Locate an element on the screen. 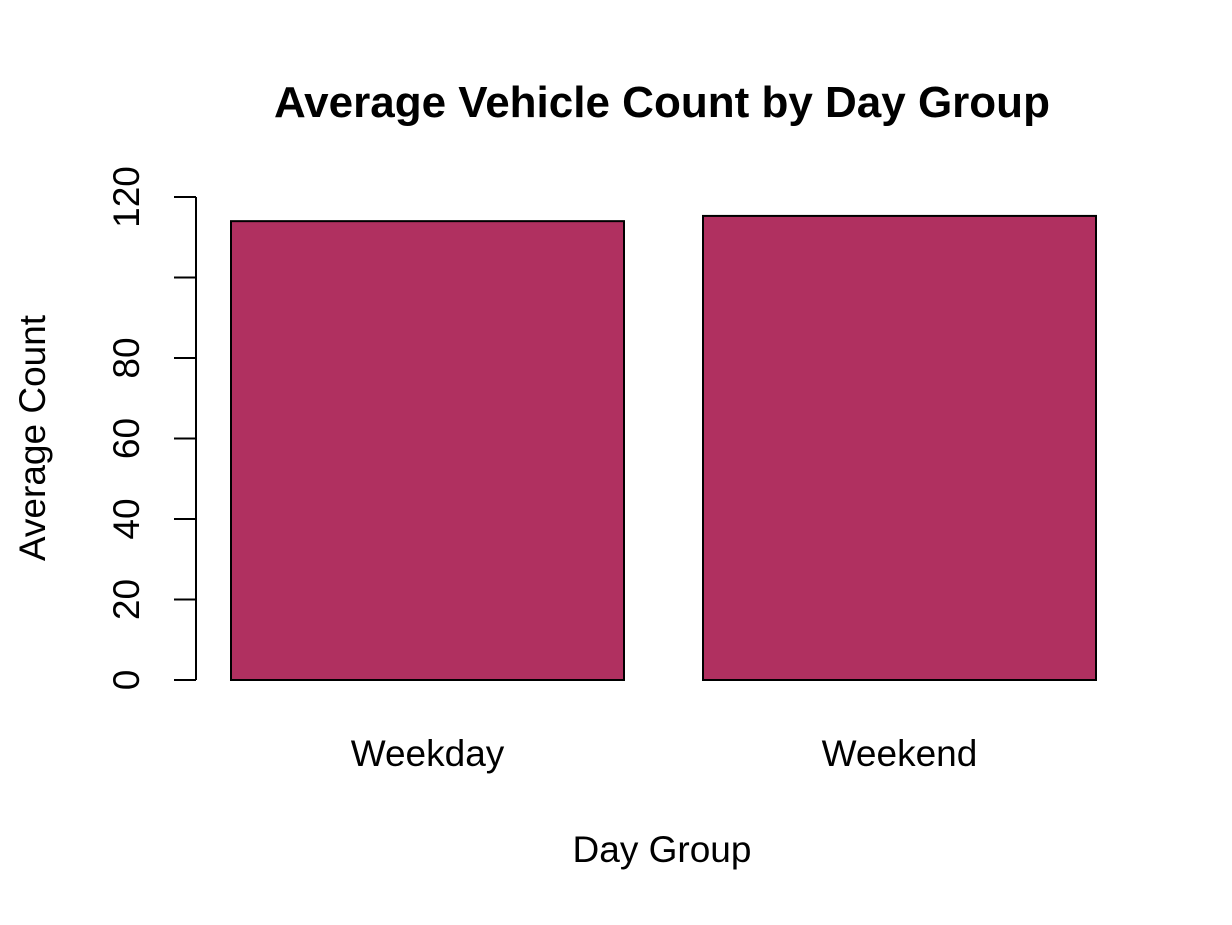 The height and width of the screenshot is (925, 1232). y-tick-label: 60 is located at coordinates (126, 438).